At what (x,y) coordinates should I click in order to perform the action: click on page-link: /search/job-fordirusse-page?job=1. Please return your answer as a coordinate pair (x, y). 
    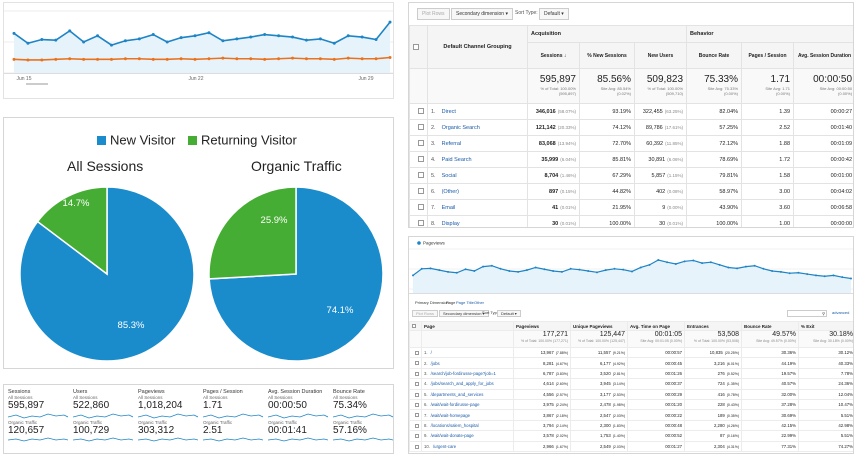
    Looking at the image, I should click on (463, 373).